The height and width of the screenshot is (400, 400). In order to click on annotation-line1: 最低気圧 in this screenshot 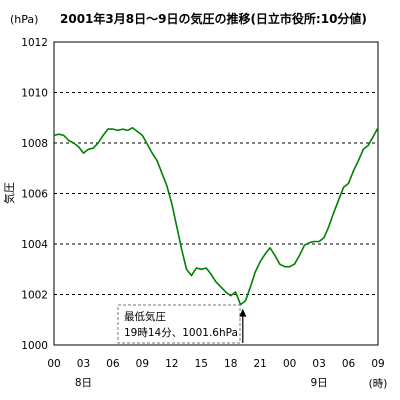, I will do `click(145, 316)`.